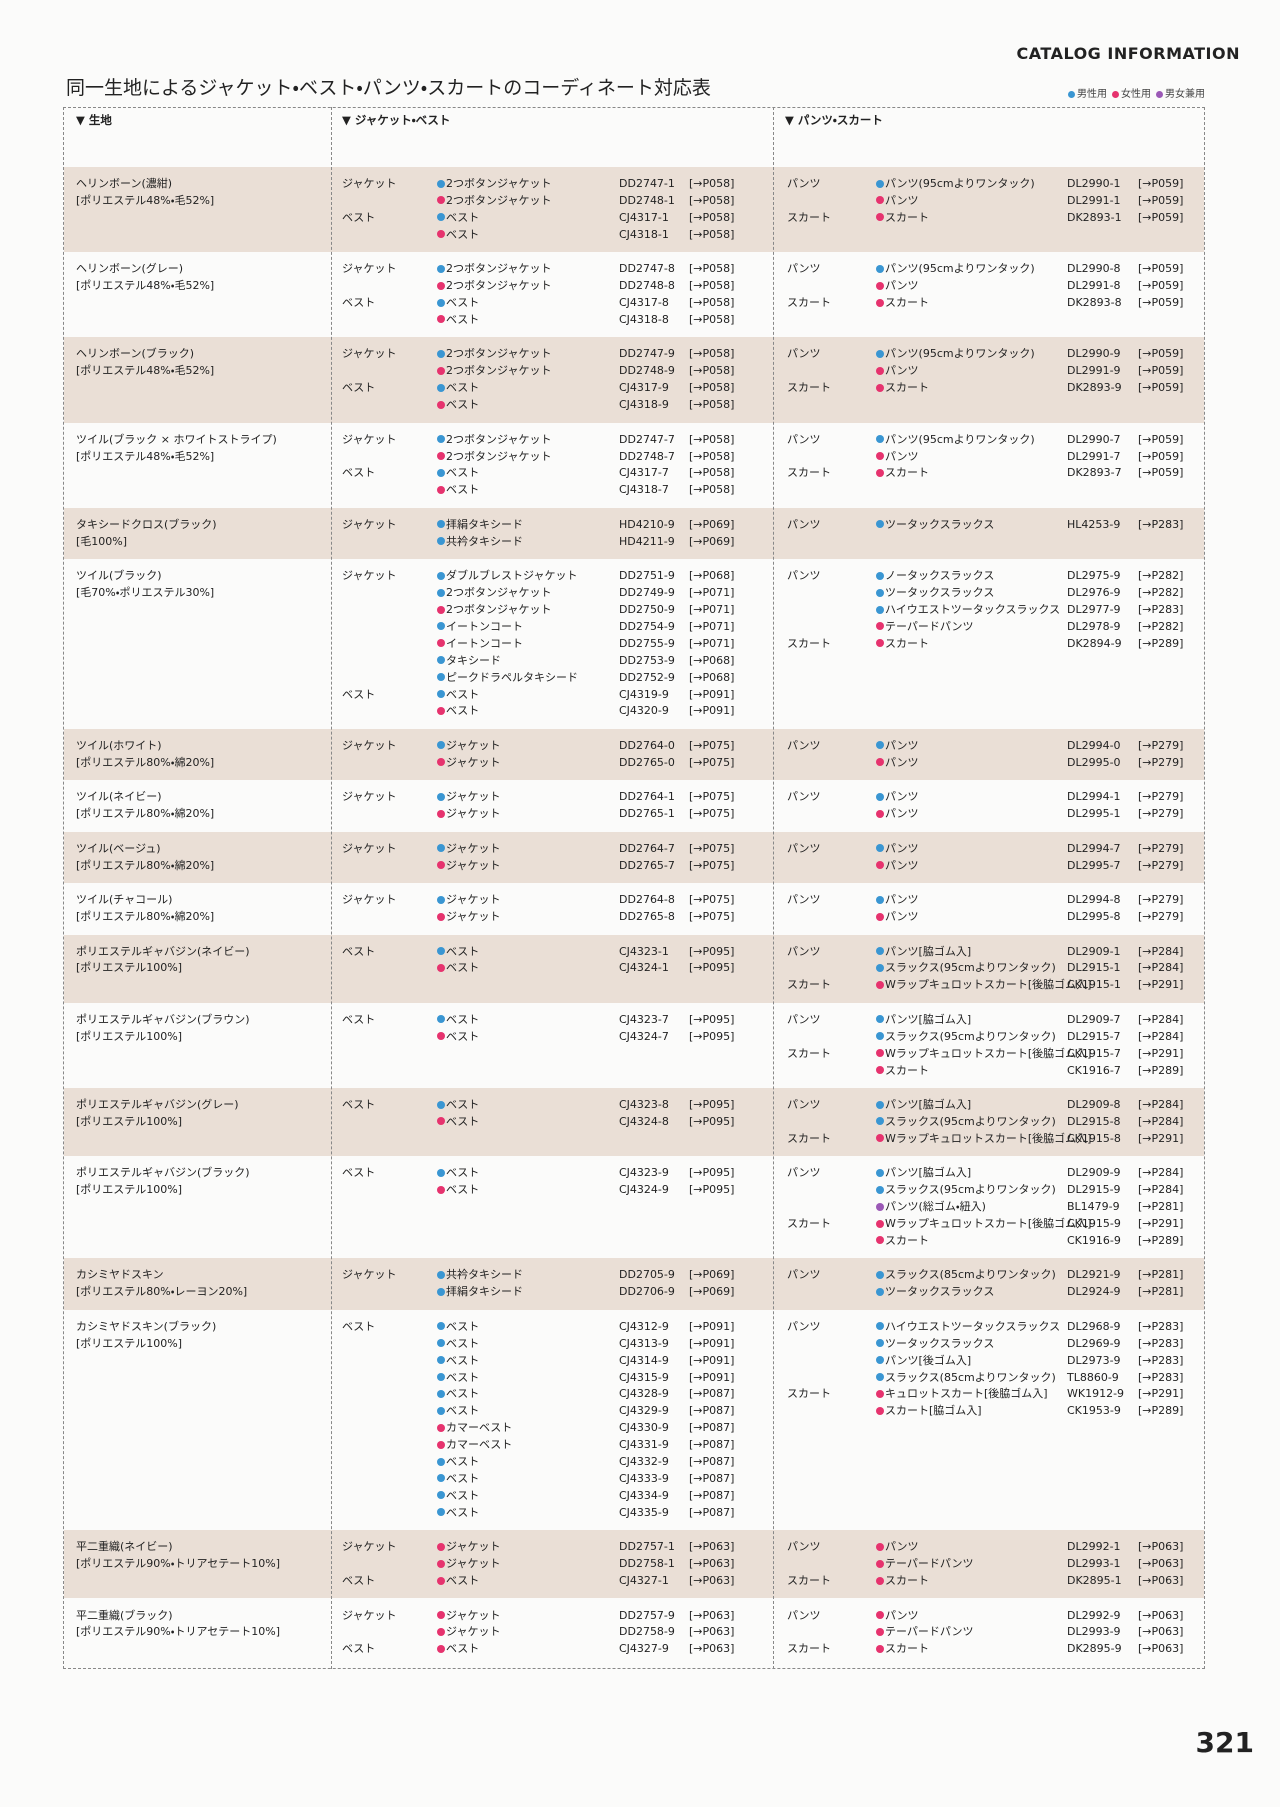 The width and height of the screenshot is (1280, 1807). I want to click on item-code: DL2968-9, so click(1094, 1326).